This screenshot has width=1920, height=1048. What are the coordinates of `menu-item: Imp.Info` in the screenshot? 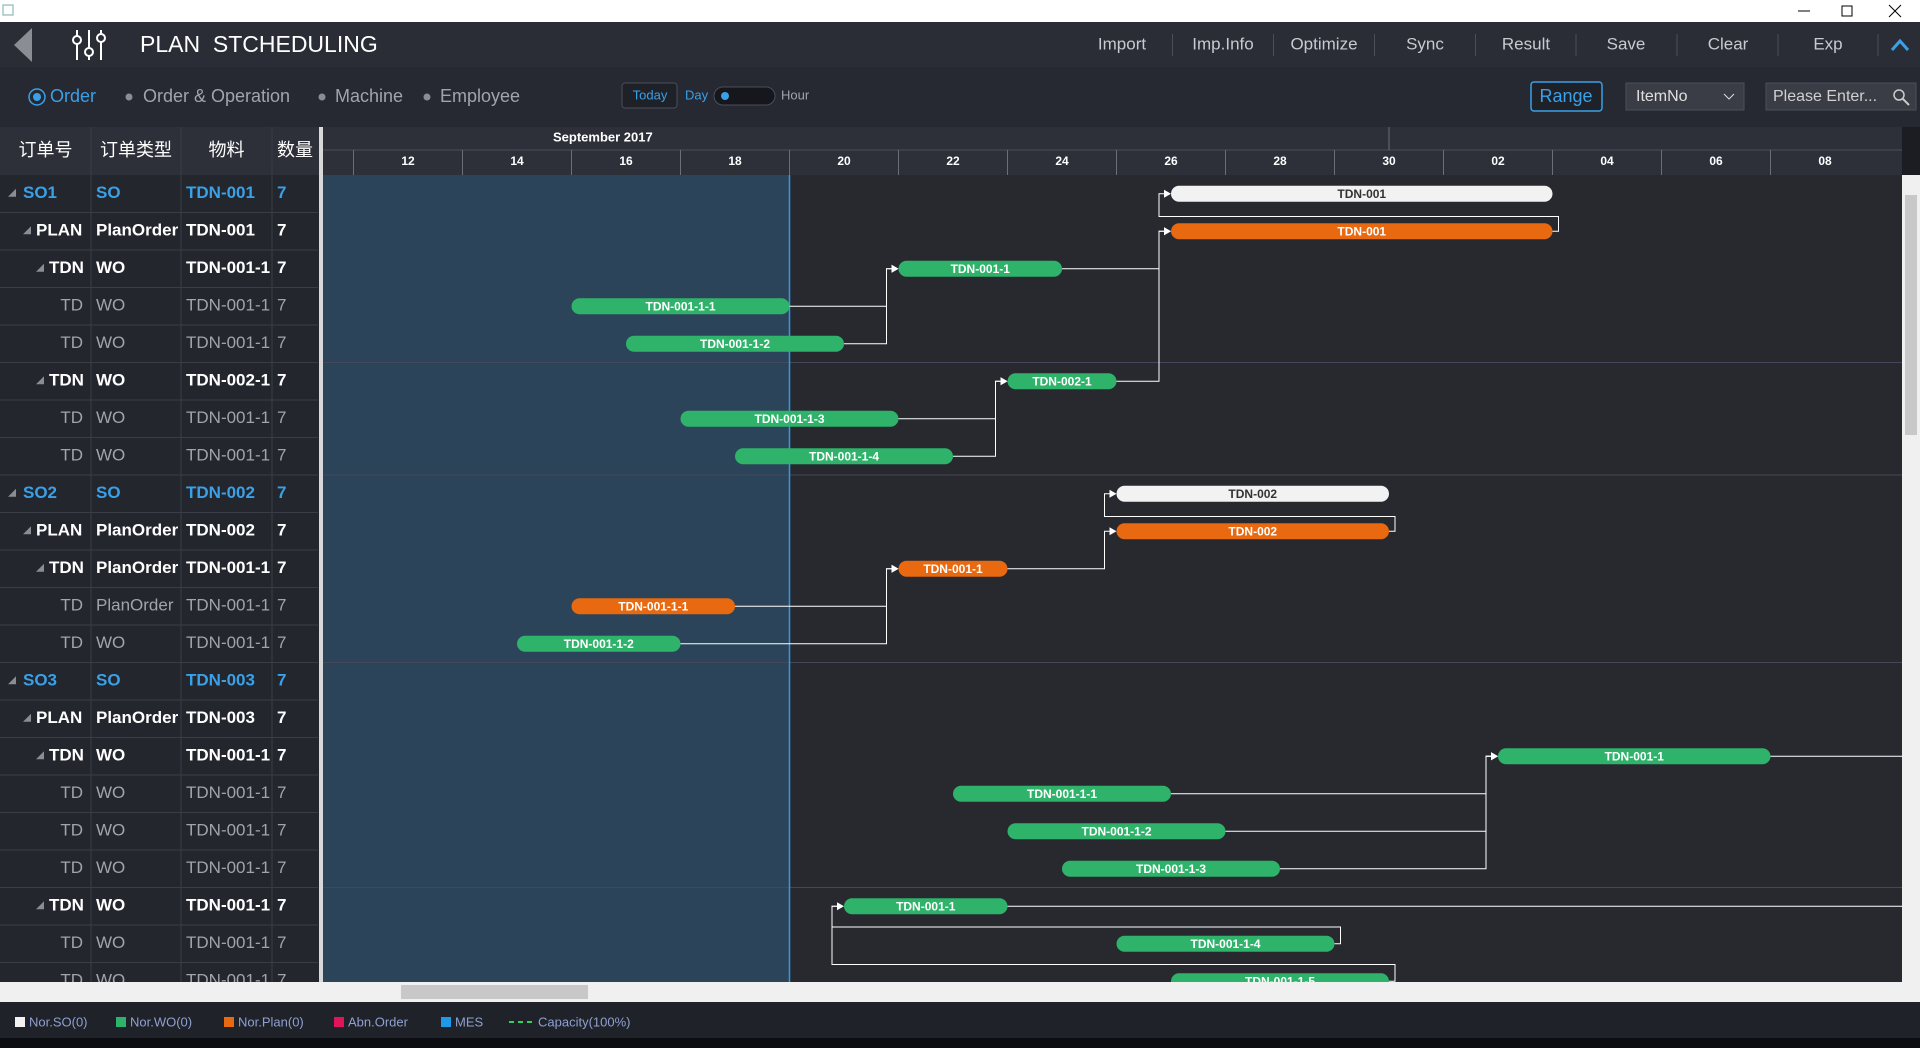 It's located at (1222, 43).